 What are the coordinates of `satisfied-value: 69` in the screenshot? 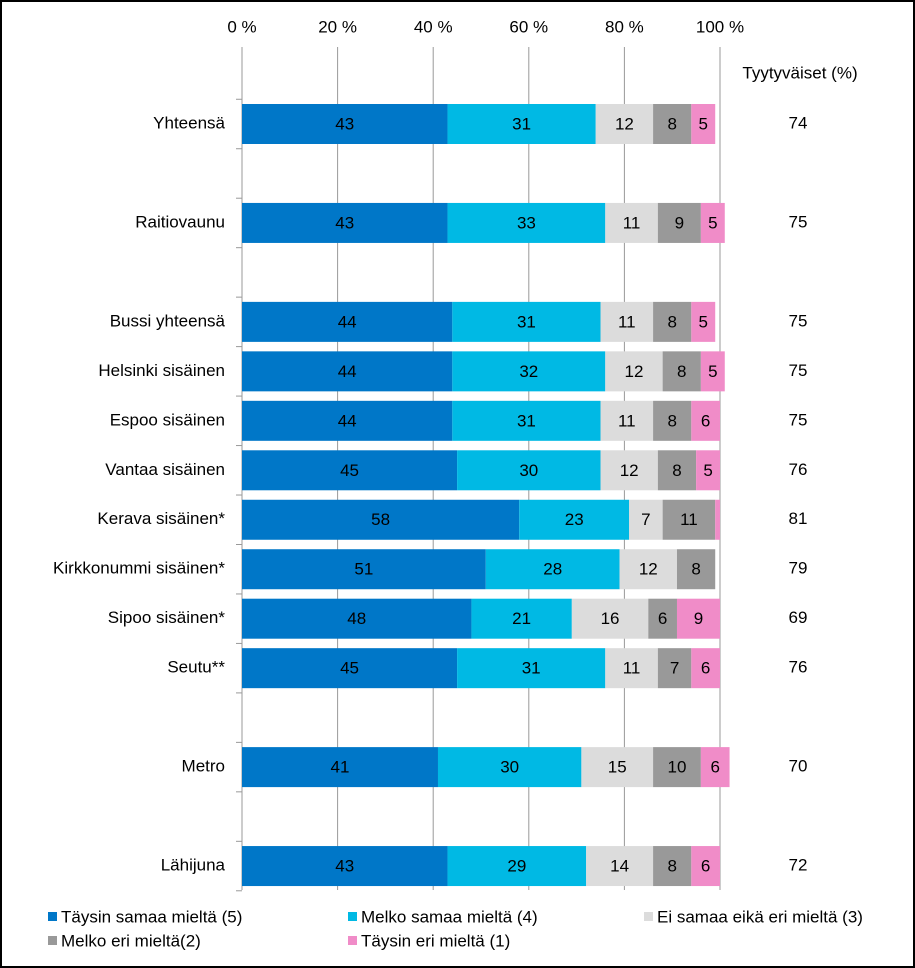 It's located at (798, 617).